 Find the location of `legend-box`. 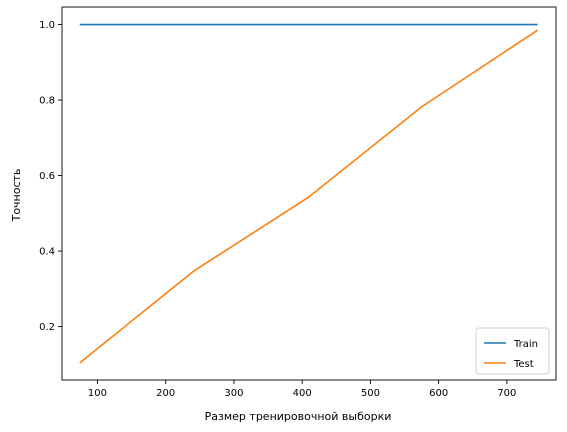

legend-box is located at coordinates (512, 351).